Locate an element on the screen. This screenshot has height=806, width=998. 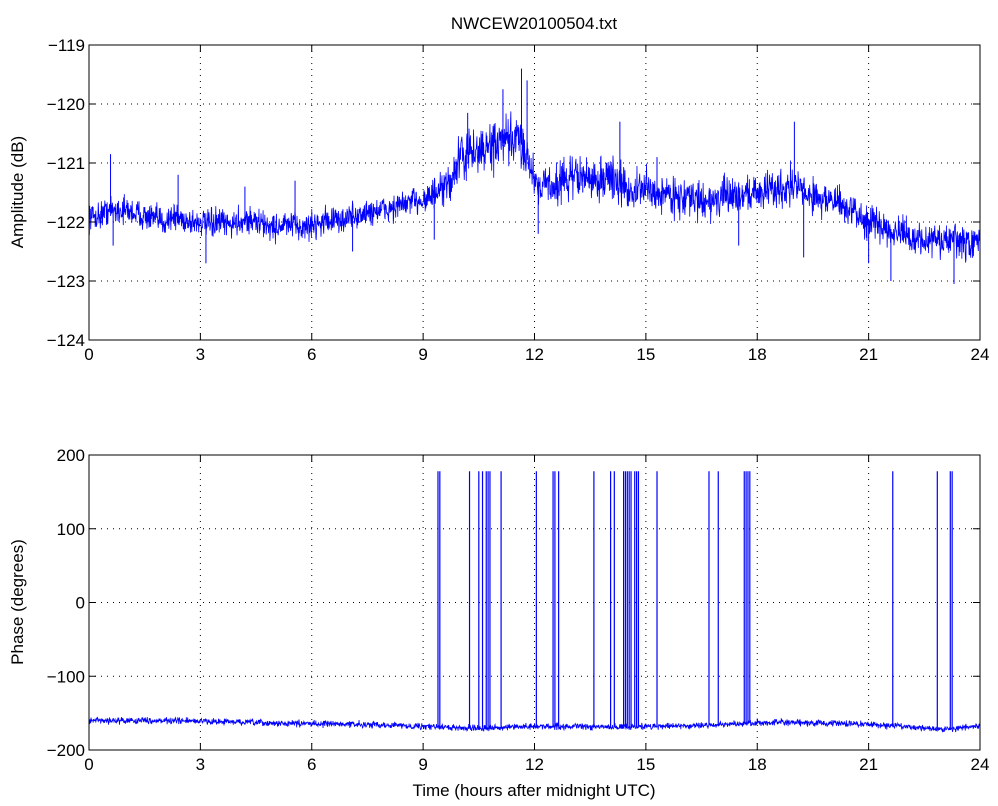
amplitude-x-tick-label: 12 is located at coordinates (534, 354).